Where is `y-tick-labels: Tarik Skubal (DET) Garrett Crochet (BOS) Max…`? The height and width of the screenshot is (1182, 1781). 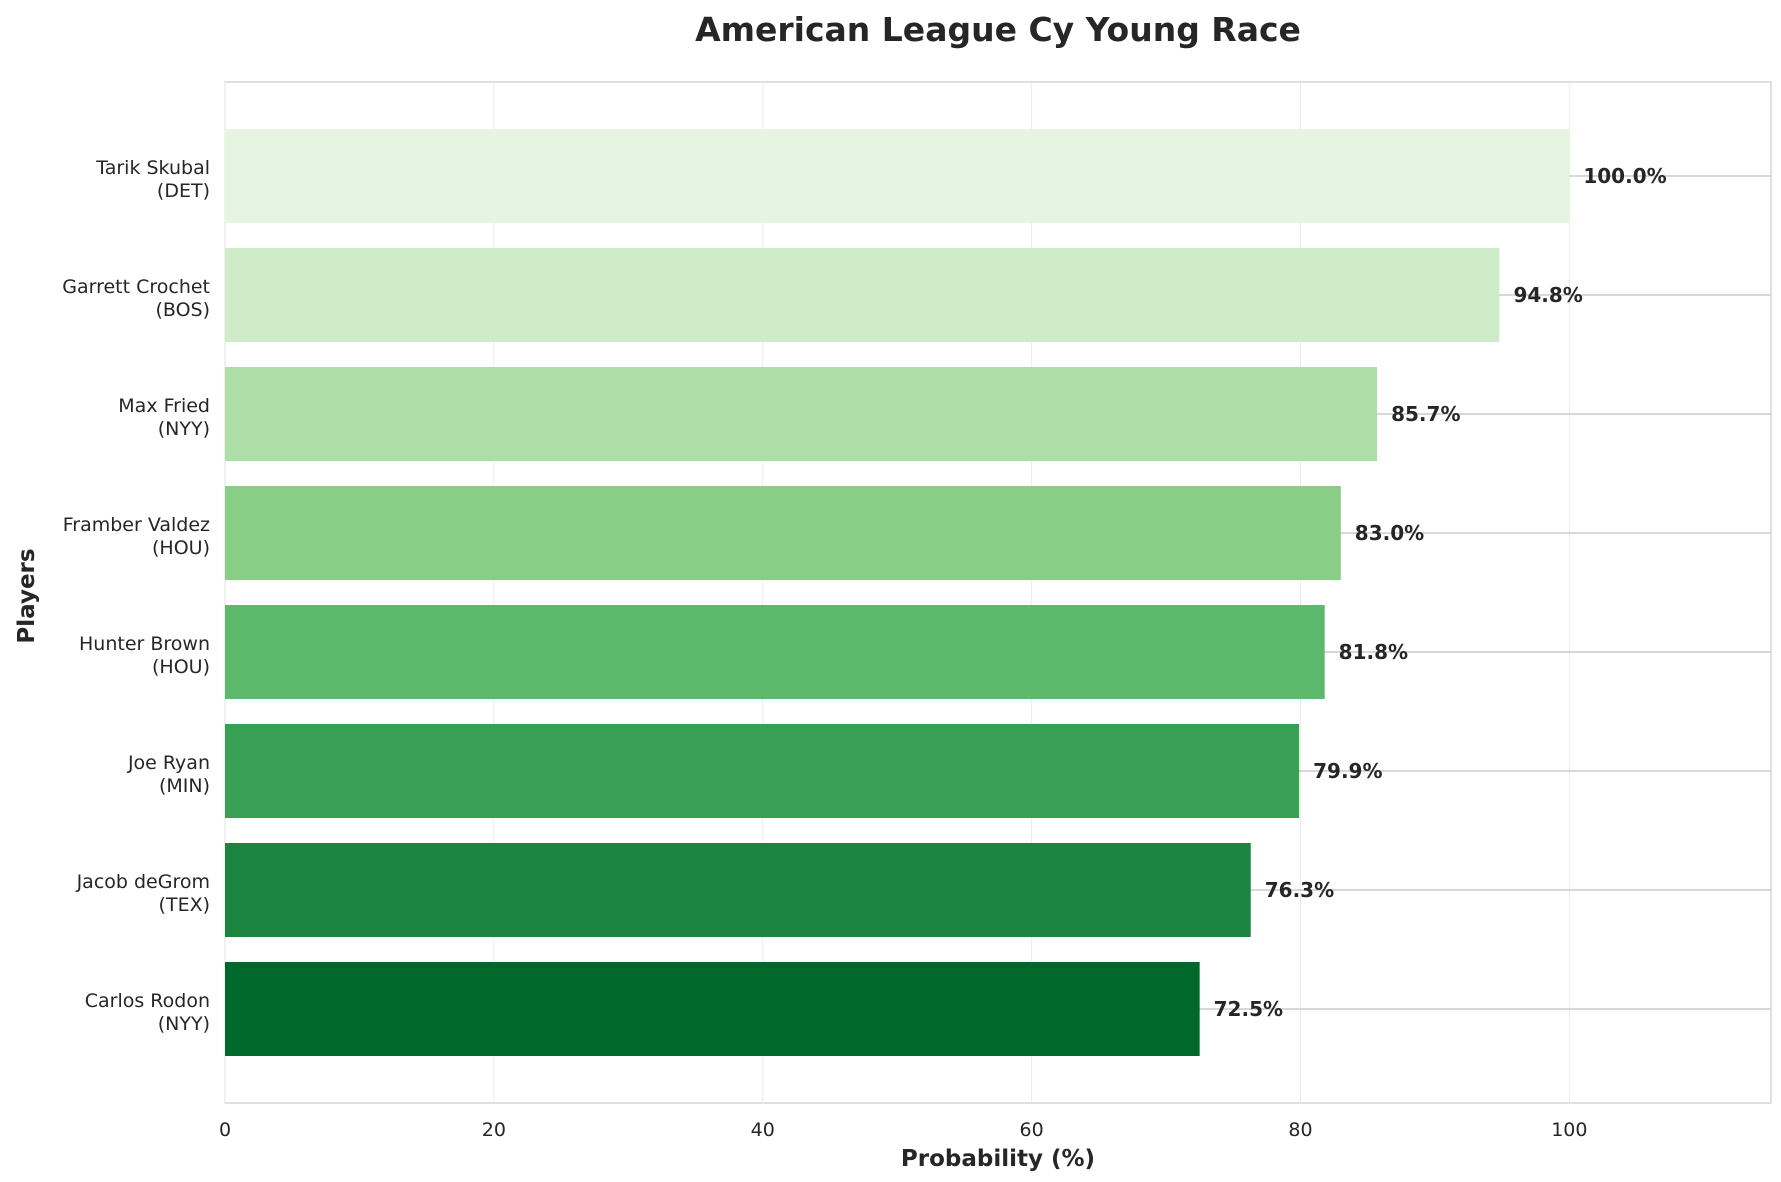 y-tick-labels: Tarik Skubal (DET) Garrett Crochet (BOS) Max… is located at coordinates (136, 596).